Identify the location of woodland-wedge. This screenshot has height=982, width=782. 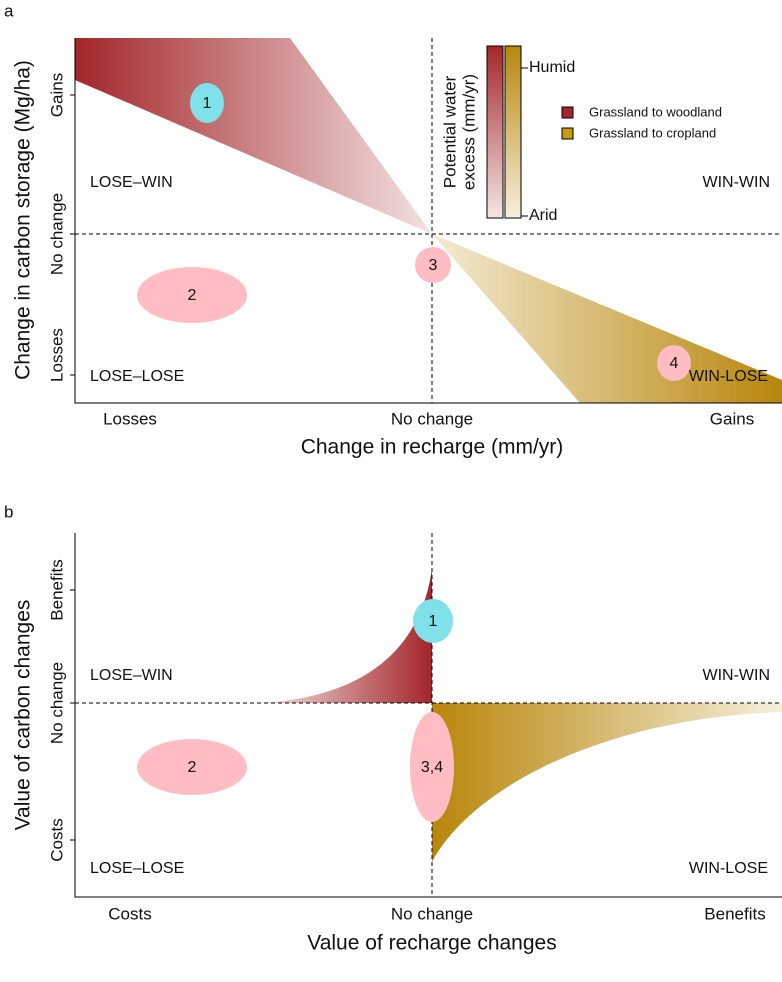
(253, 136).